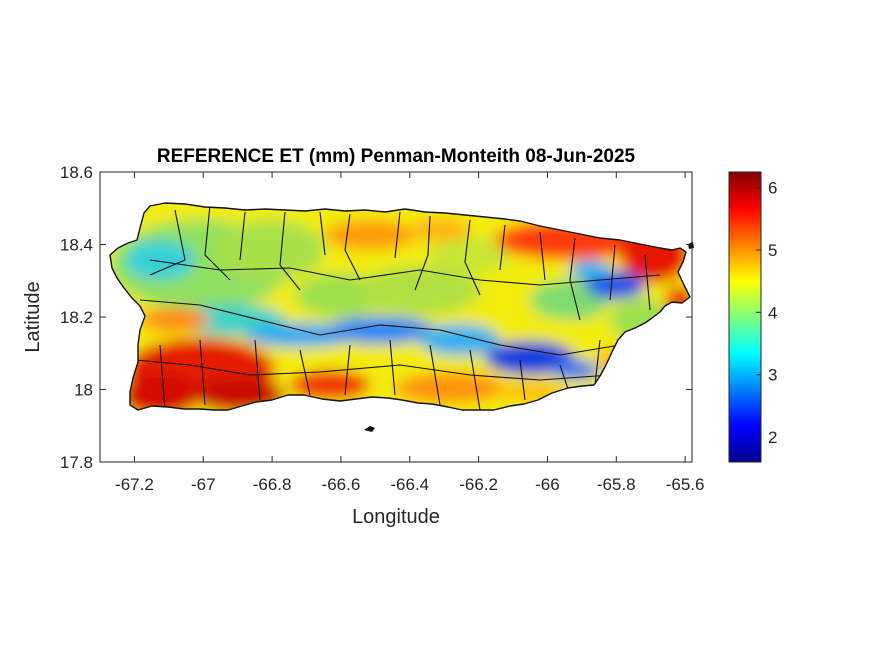 Image resolution: width=875 pixels, height=656 pixels. What do you see at coordinates (772, 437) in the screenshot?
I see `colorbar-tick-label: 2` at bounding box center [772, 437].